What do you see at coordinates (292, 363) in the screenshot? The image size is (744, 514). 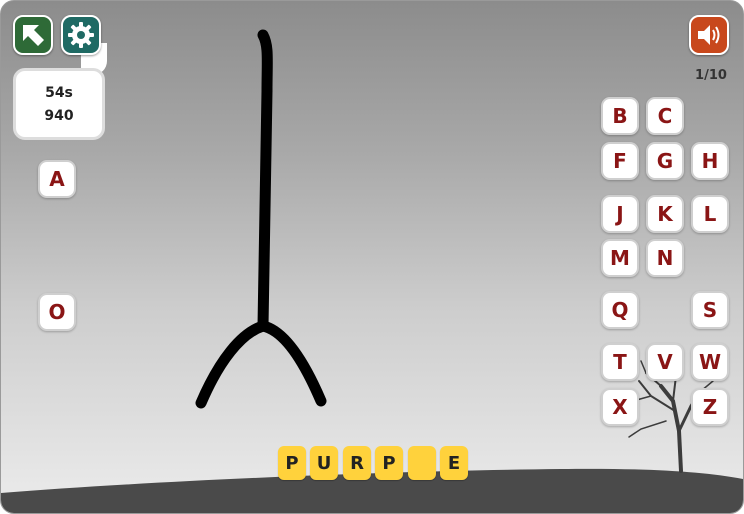 I see `gallows-right-leg` at bounding box center [292, 363].